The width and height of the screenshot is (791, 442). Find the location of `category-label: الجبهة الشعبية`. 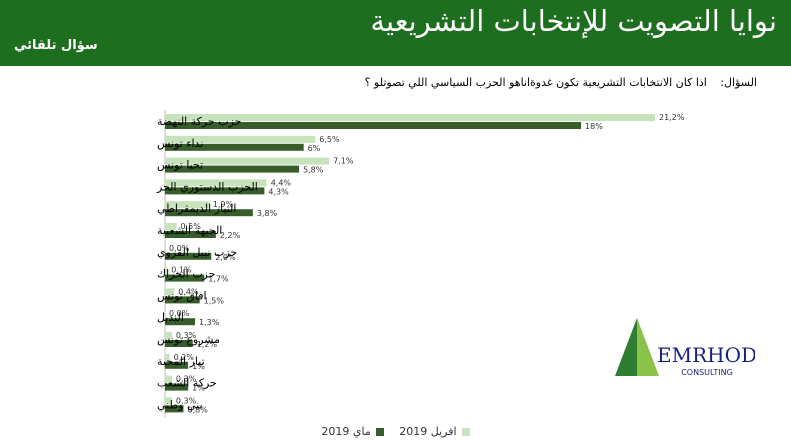

category-label: الجبهة الشعبية is located at coordinates (189, 230).